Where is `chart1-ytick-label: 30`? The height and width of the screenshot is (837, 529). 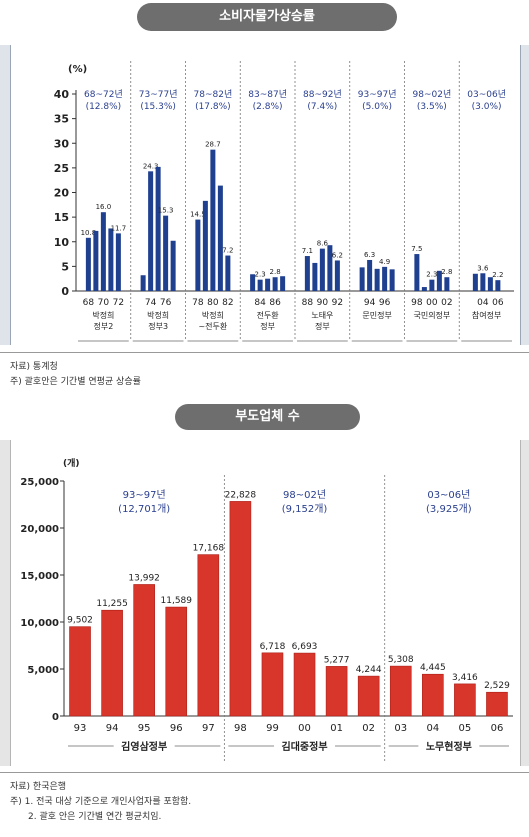
chart1-ytick-label: 30 is located at coordinates (62, 143).